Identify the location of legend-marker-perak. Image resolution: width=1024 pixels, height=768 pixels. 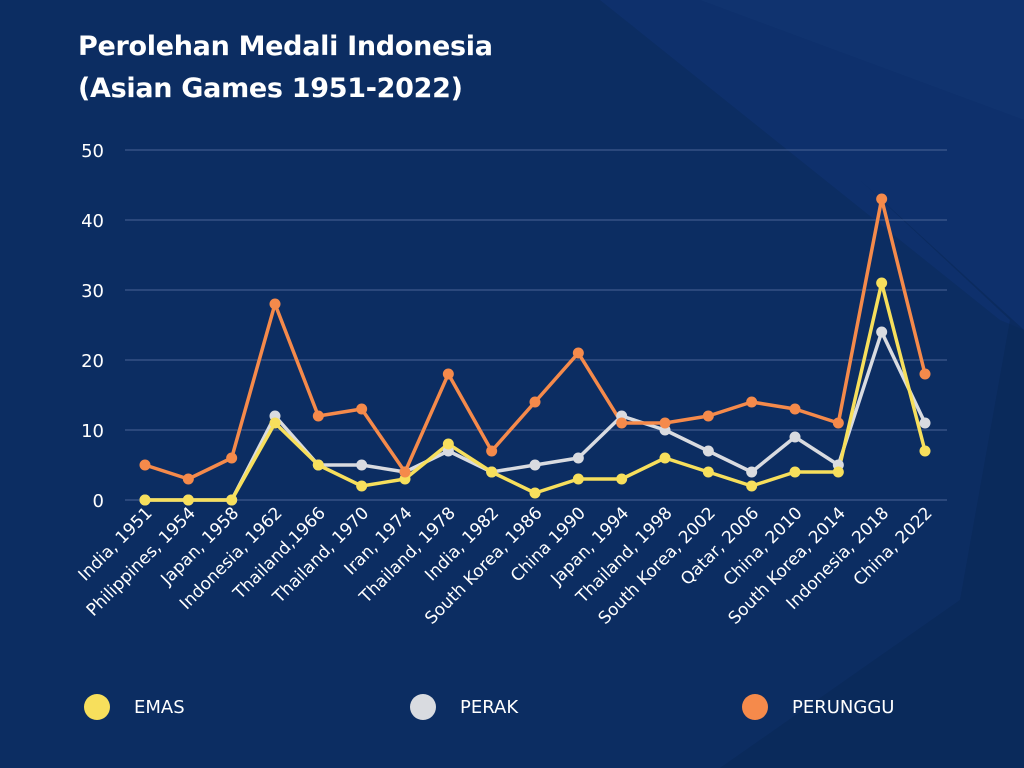
(423, 707).